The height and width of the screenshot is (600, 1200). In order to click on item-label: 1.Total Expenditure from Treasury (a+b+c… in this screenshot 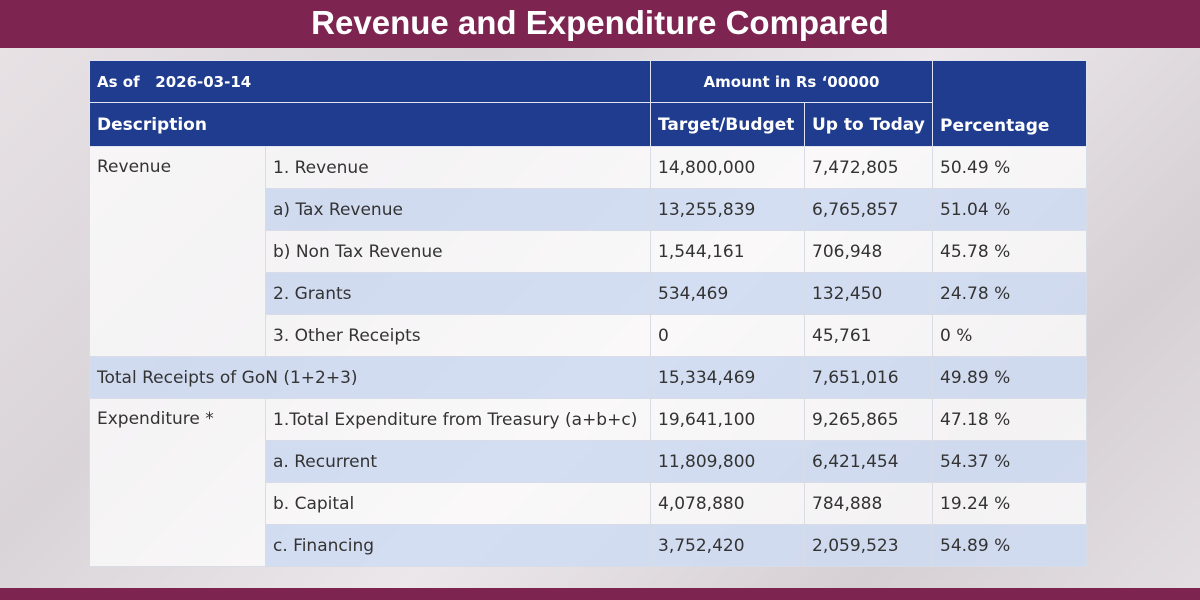, I will do `click(458, 419)`.